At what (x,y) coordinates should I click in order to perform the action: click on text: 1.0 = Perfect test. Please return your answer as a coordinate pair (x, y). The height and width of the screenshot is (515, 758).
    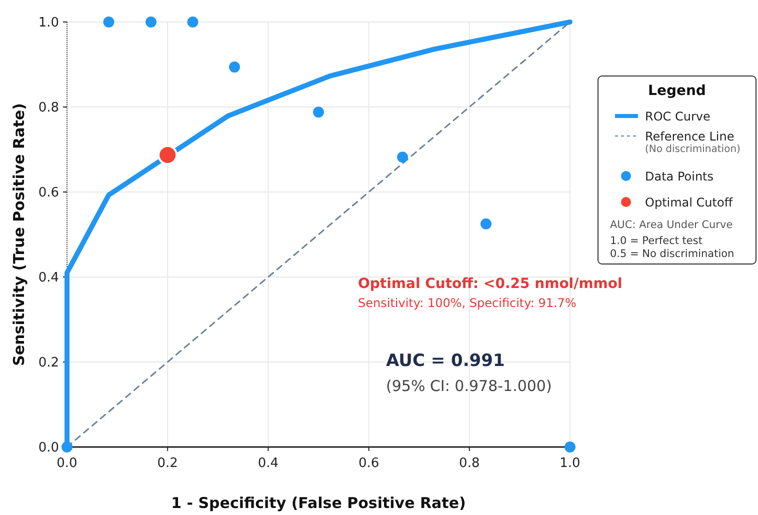
    Looking at the image, I should click on (656, 241).